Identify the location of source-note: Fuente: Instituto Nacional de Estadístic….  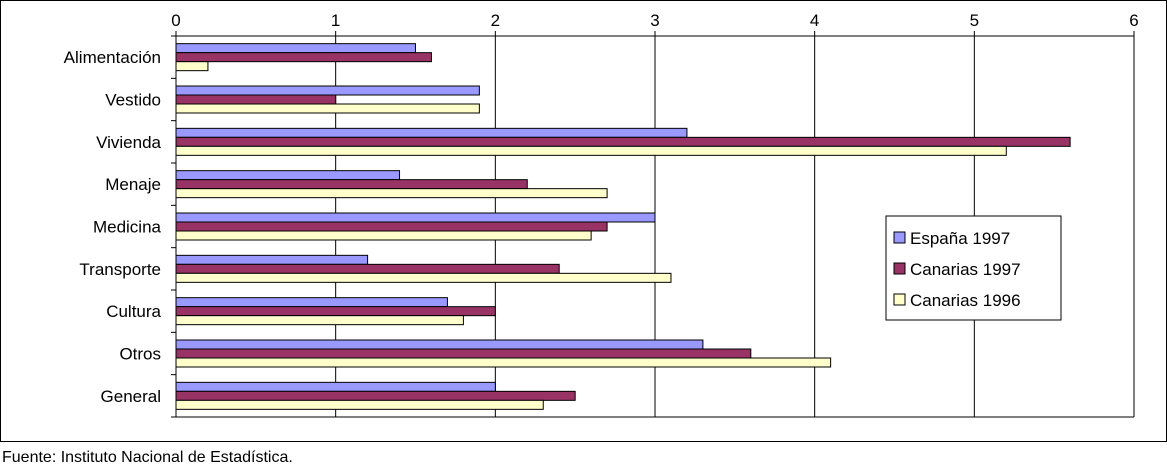
(147, 457).